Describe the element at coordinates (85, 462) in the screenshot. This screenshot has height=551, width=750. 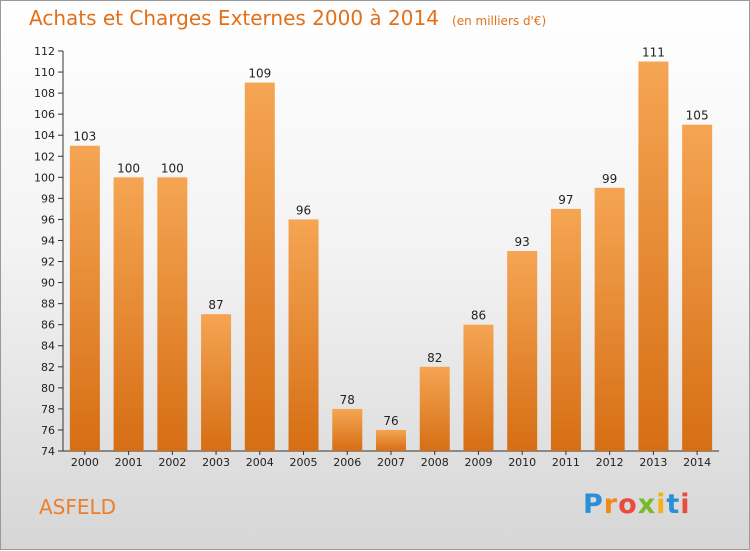
I see `x-tick-label: 2000` at that location.